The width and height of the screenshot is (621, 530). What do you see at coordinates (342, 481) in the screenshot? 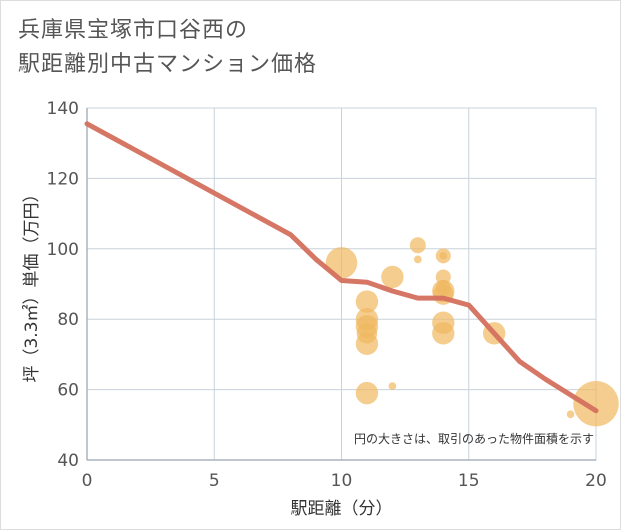
I see `x-tick-label: 10` at bounding box center [342, 481].